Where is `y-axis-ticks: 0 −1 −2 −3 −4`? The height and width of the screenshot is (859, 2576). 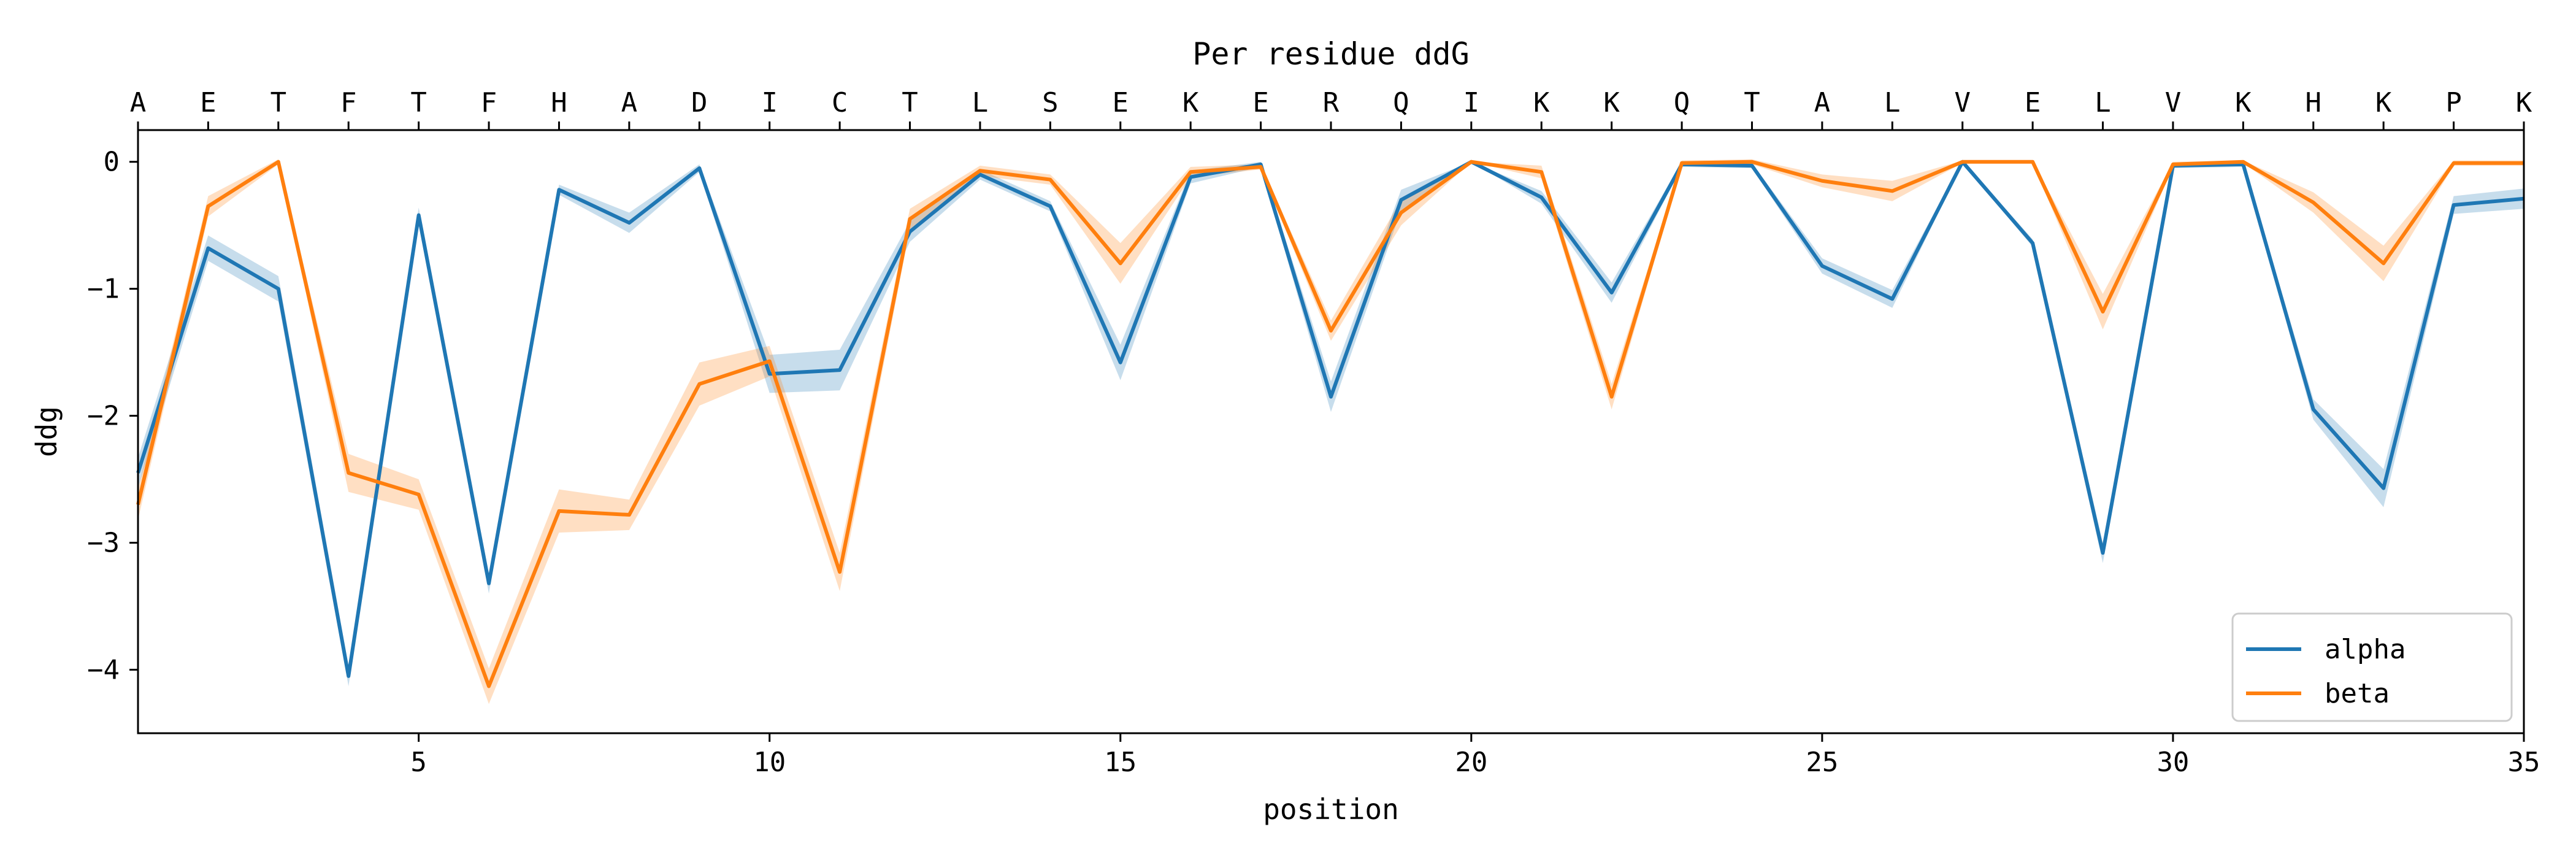 y-axis-ticks: 0 −1 −2 −3 −4 is located at coordinates (112, 416).